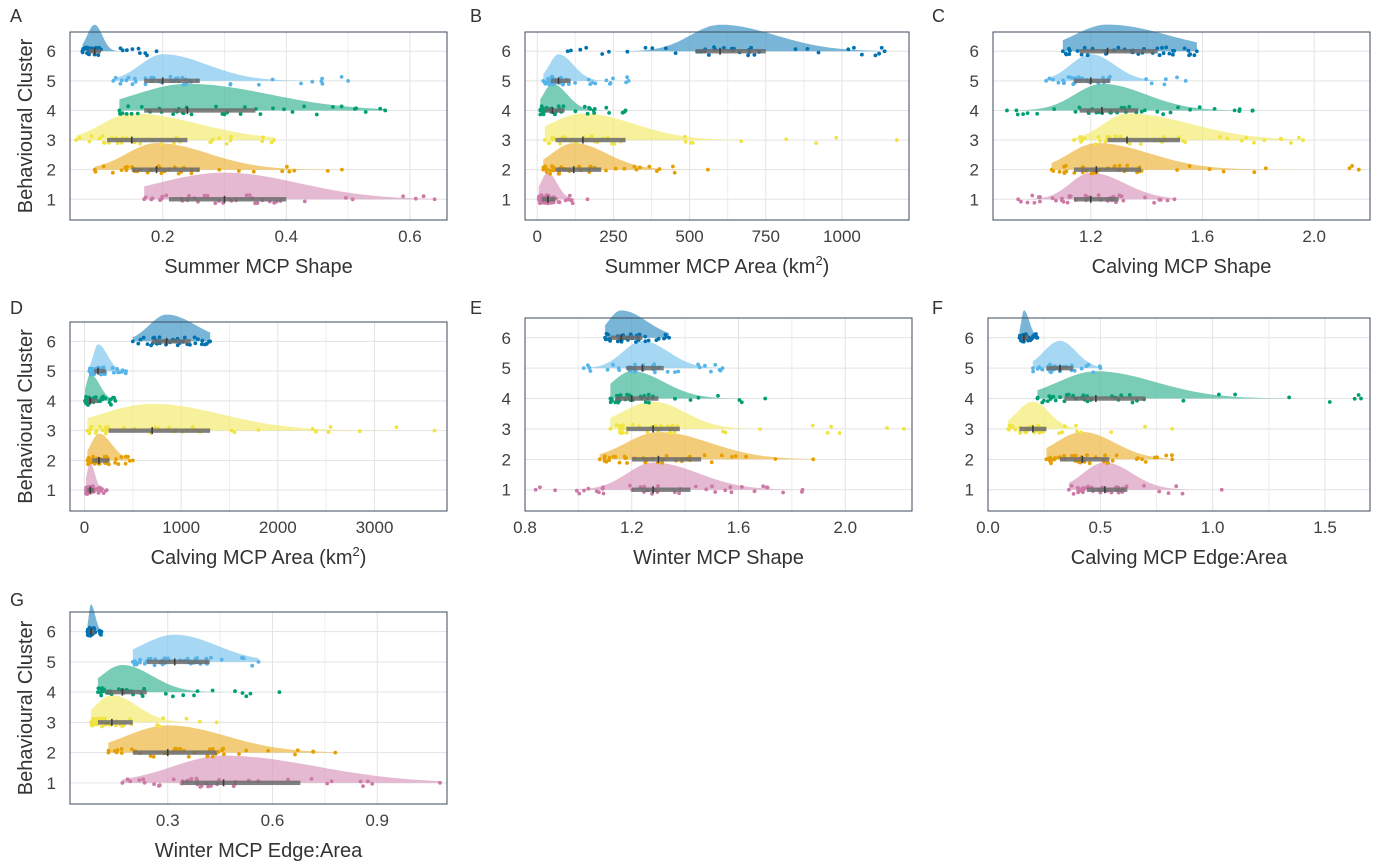  Describe the element at coordinates (258, 126) in the screenshot. I see `plot-frame` at that location.